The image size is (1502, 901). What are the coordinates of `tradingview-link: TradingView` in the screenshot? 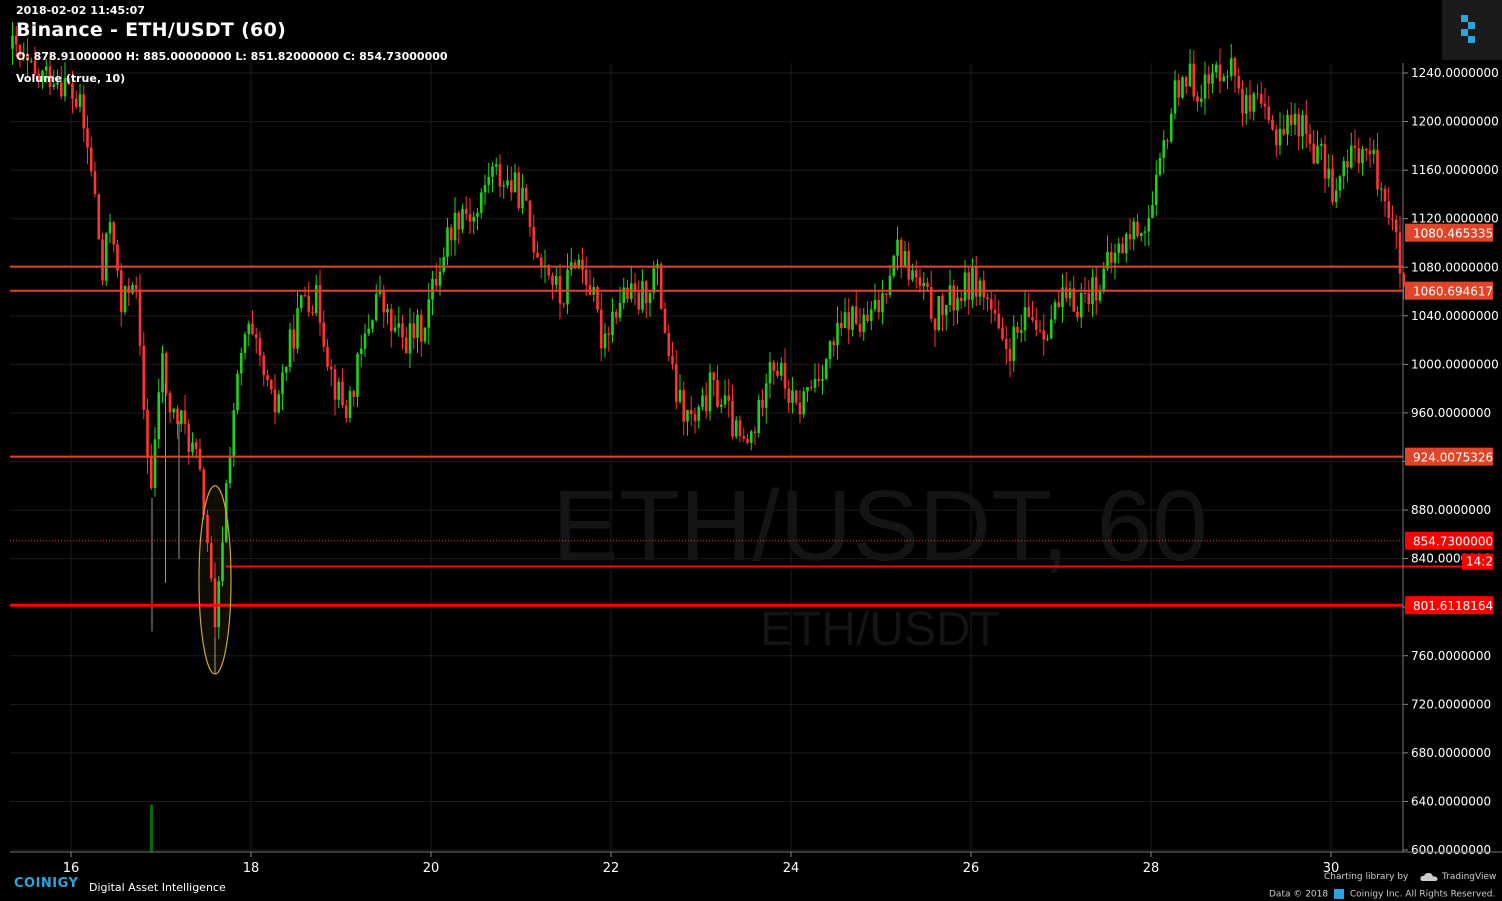 It's located at (1469, 877).